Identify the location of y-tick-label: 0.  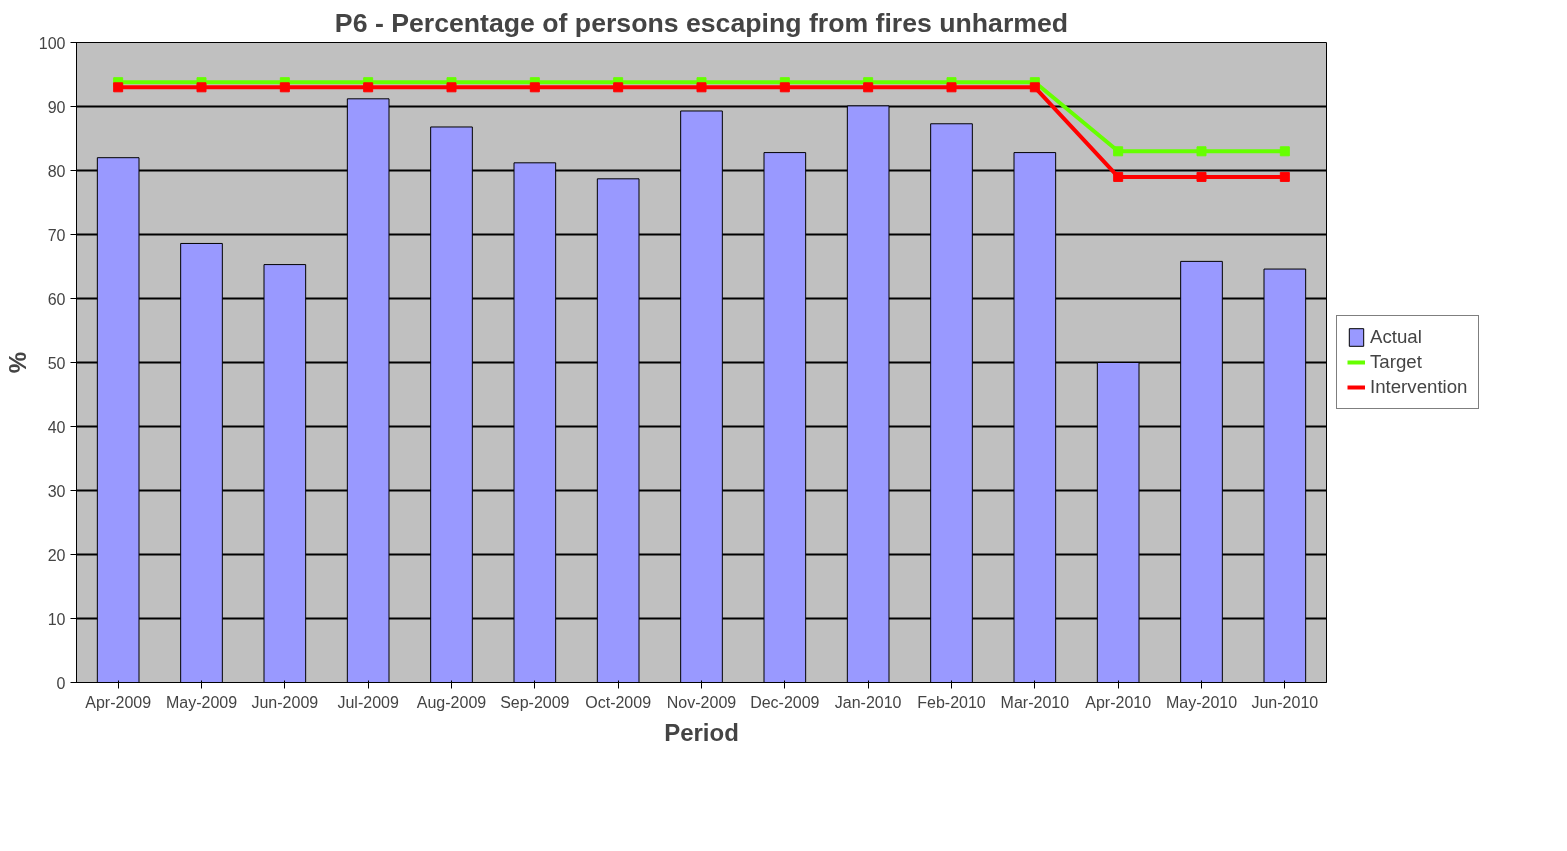
(61, 683).